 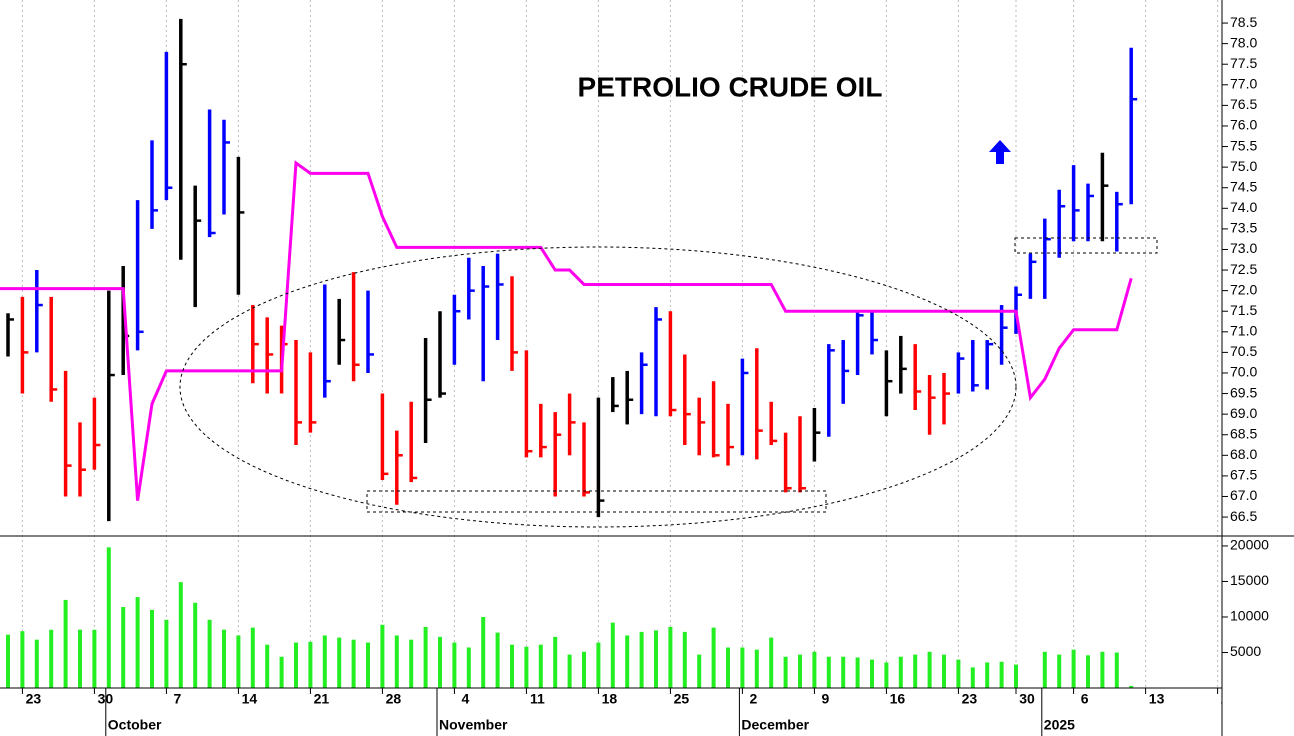 I want to click on y-tick-label: 5000, so click(x=1245, y=651).